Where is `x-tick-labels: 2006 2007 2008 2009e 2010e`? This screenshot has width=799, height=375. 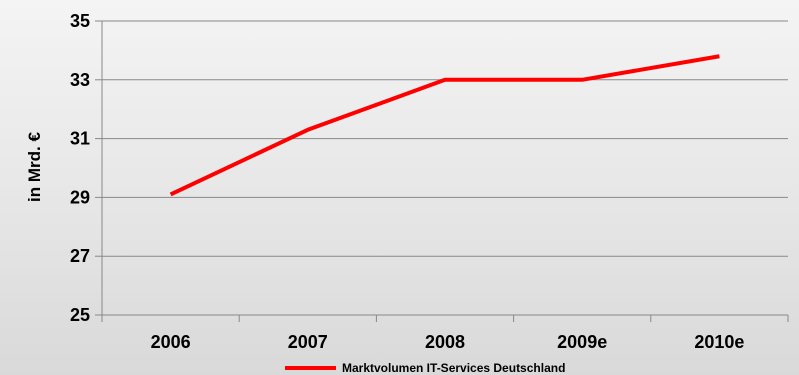
x-tick-labels: 2006 2007 2008 2009e 2010e is located at coordinates (448, 342).